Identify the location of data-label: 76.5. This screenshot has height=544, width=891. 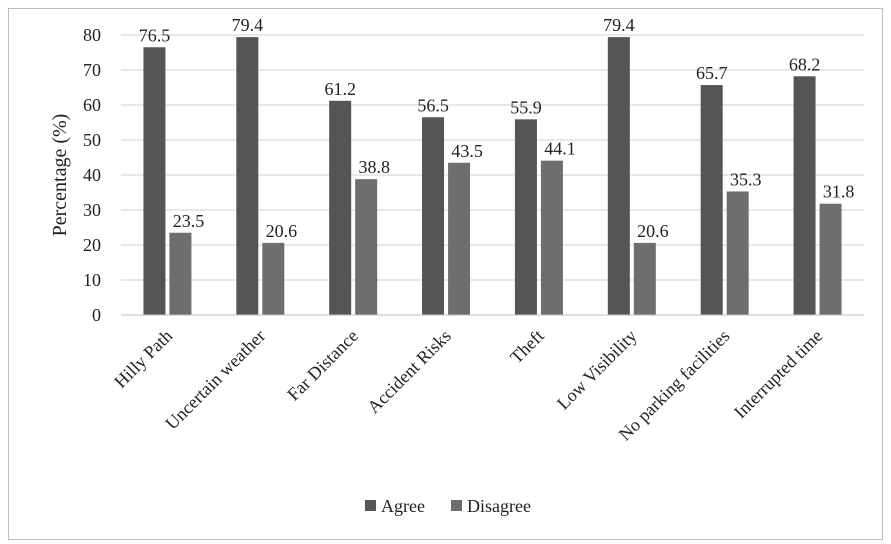
(155, 35).